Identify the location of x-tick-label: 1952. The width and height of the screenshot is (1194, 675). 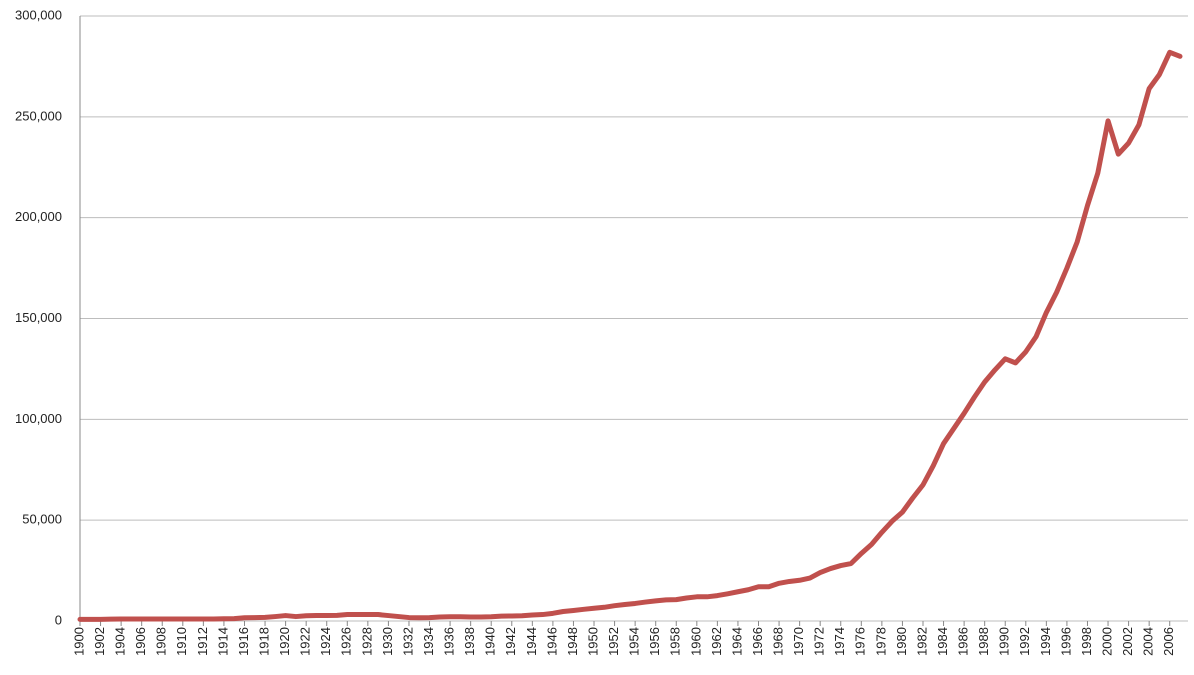
(613, 641).